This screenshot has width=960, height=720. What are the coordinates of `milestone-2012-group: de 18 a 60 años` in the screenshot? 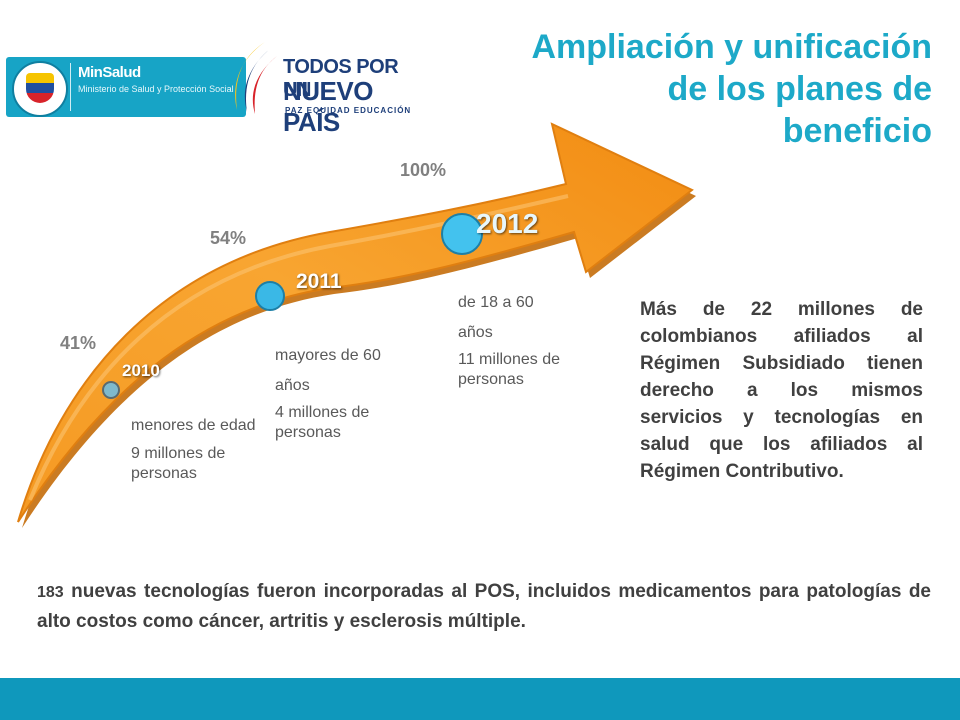 It's located at (496, 317).